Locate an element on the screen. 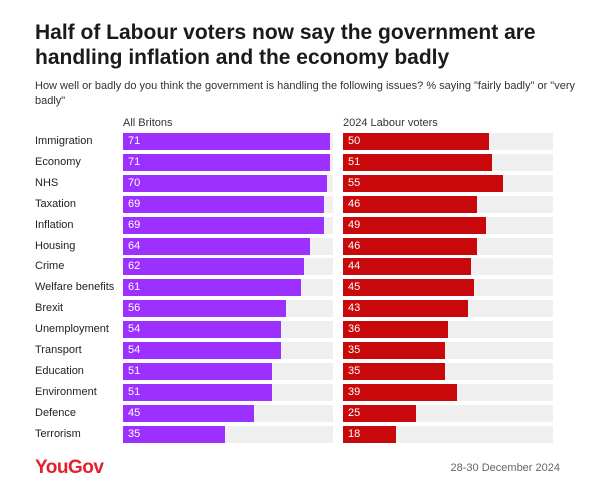 The image size is (602, 503). yougov-logo: YouGov is located at coordinates (69, 467).